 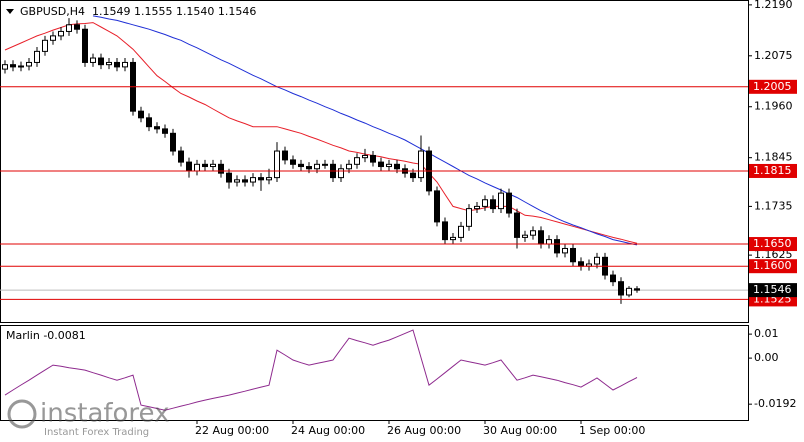 What do you see at coordinates (773, 157) in the screenshot?
I see `y-tick-label: 1.1845` at bounding box center [773, 157].